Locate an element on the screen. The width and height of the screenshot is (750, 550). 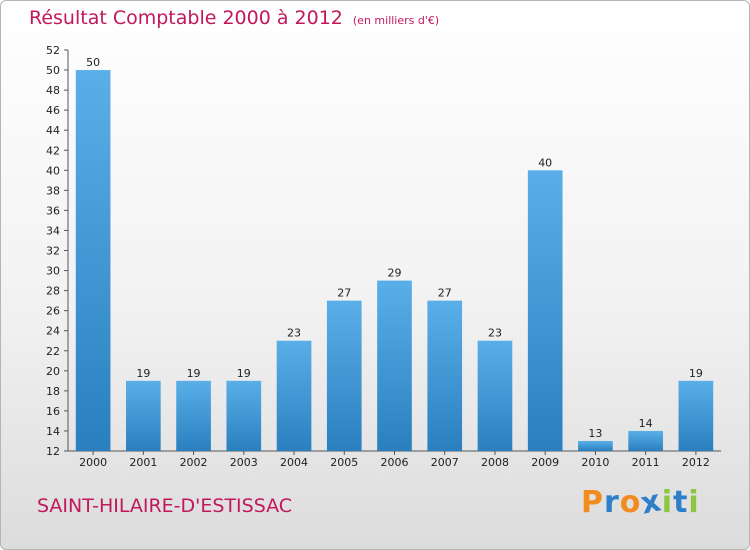
location-name: SAINT-HILAIRE-D'ESTISSAC is located at coordinates (165, 506).